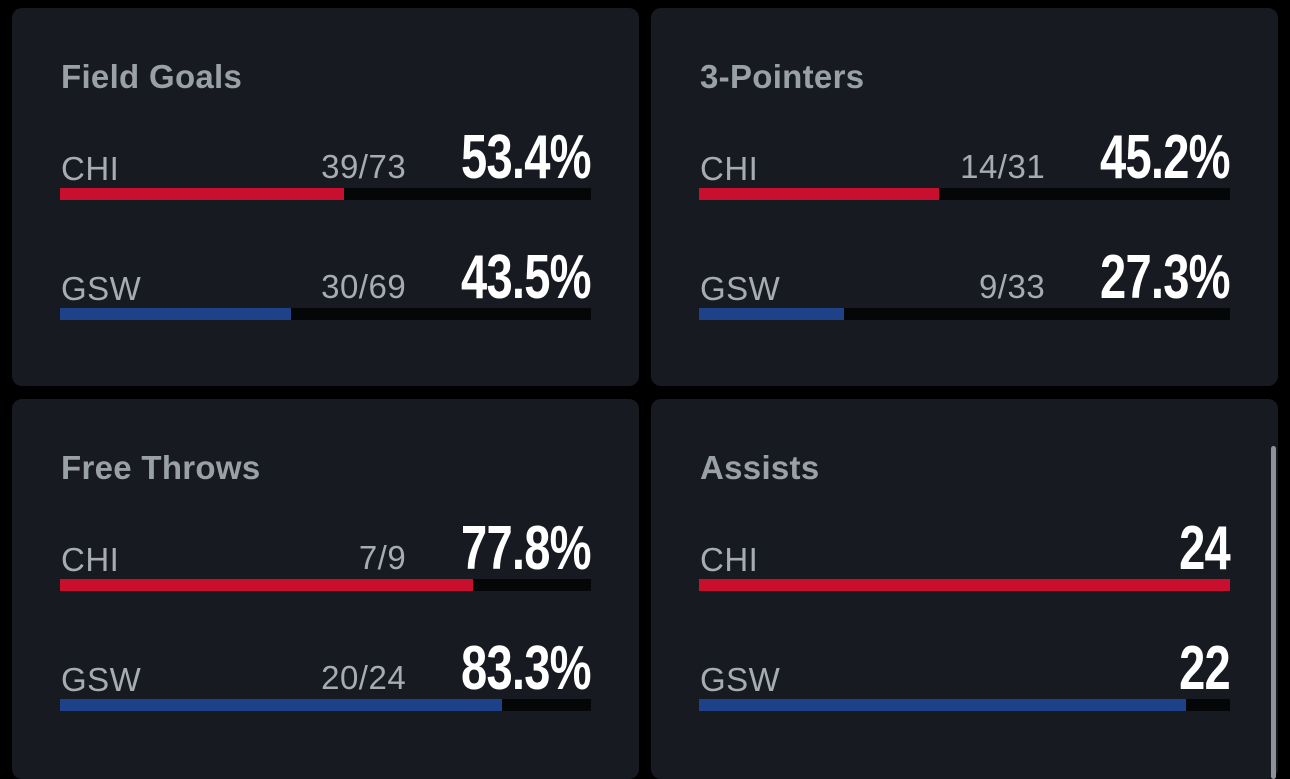  I want to click on stat-percentage: 83.3%, so click(526, 668).